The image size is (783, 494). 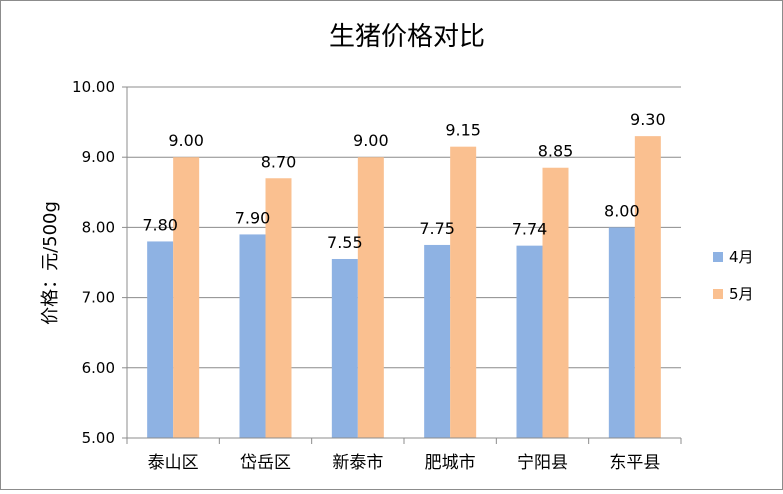 What do you see at coordinates (648, 119) in the screenshot?
I see `data-label: 9.30` at bounding box center [648, 119].